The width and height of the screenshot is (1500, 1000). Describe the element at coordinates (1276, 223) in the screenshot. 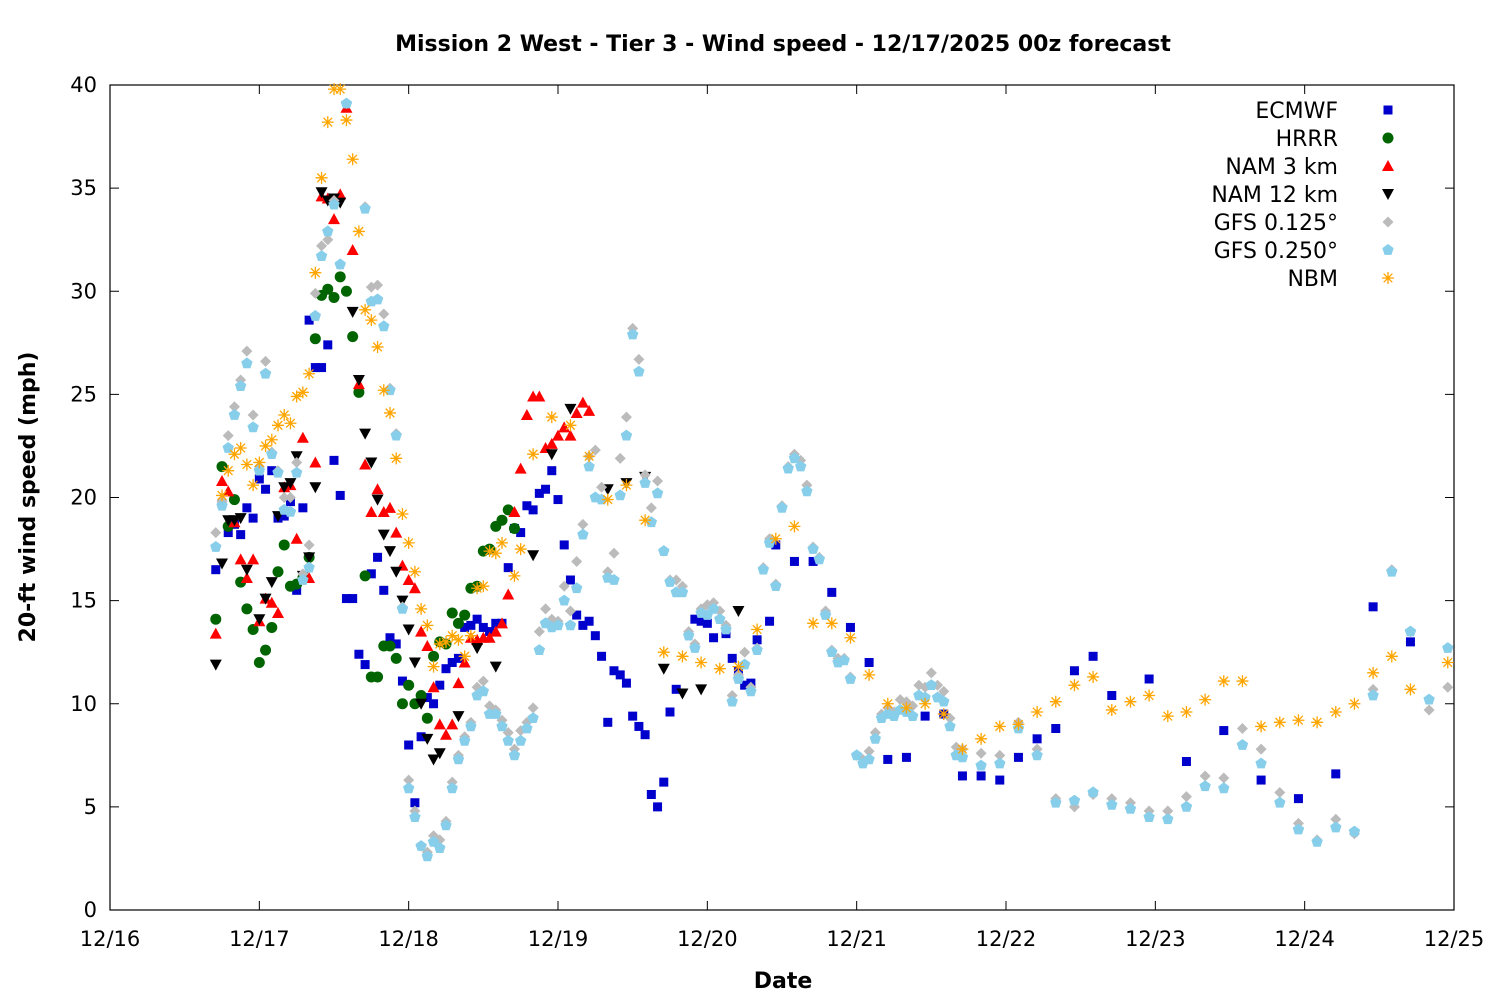

I see `legend-label-gfs-0-125: GFS 0.125°` at that location.